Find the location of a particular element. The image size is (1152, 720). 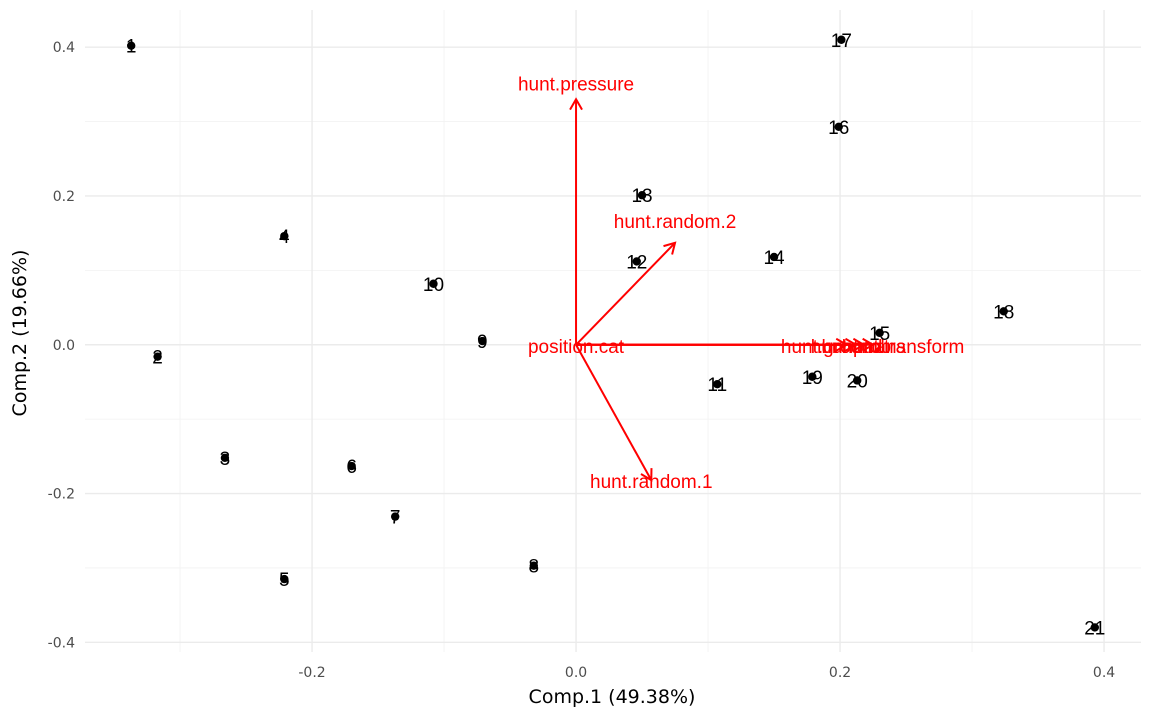

x-tick-label: 0.2 is located at coordinates (840, 673).